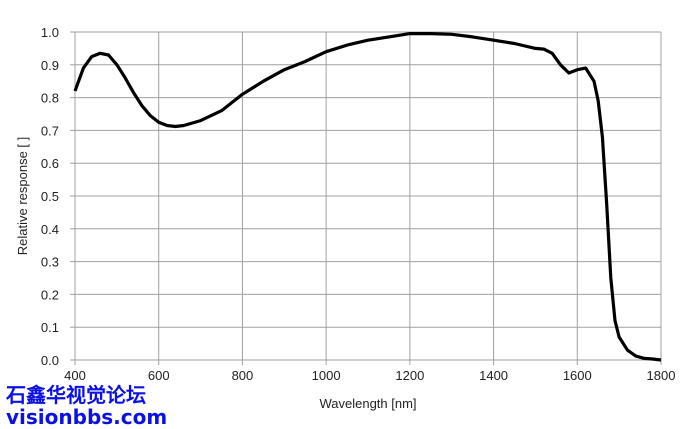  I want to click on x-tick-label: 1600, so click(577, 375).